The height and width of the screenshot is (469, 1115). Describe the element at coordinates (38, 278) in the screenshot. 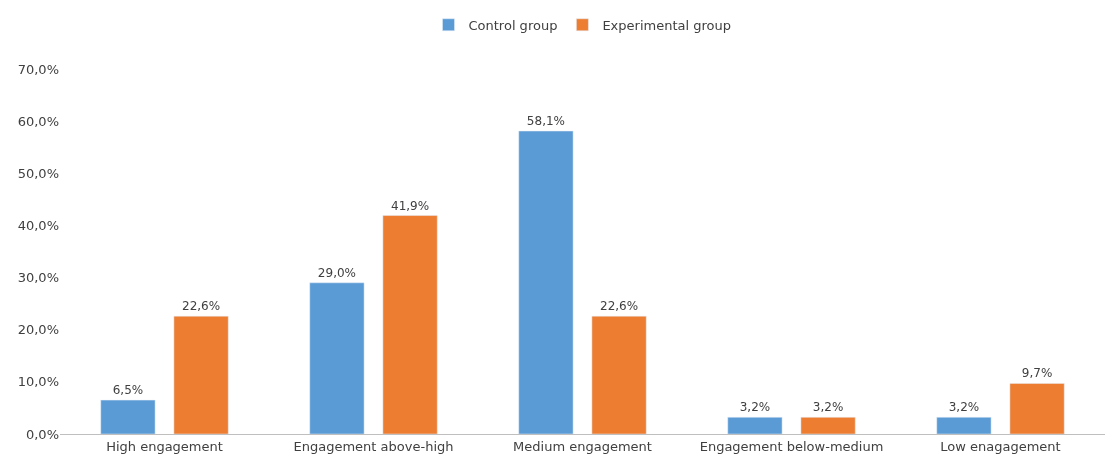

I see `y-tick-label: 30,0%` at that location.